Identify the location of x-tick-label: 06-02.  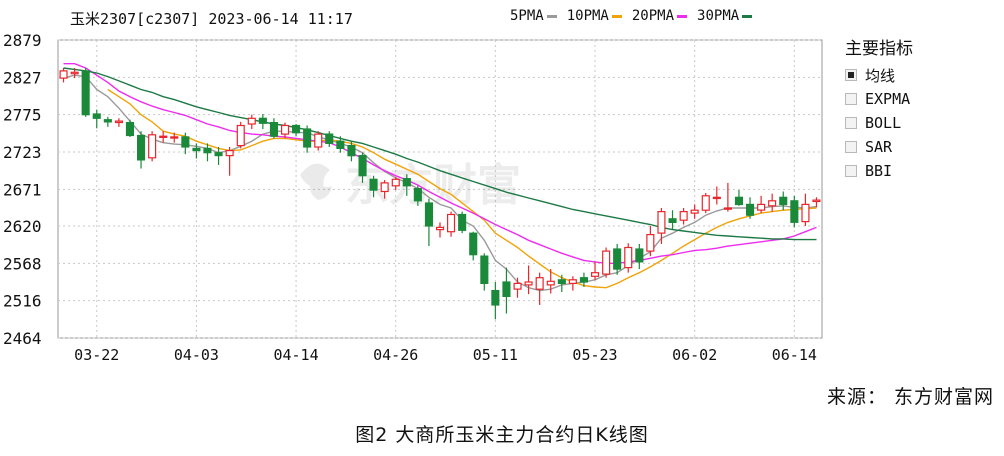
(694, 355).